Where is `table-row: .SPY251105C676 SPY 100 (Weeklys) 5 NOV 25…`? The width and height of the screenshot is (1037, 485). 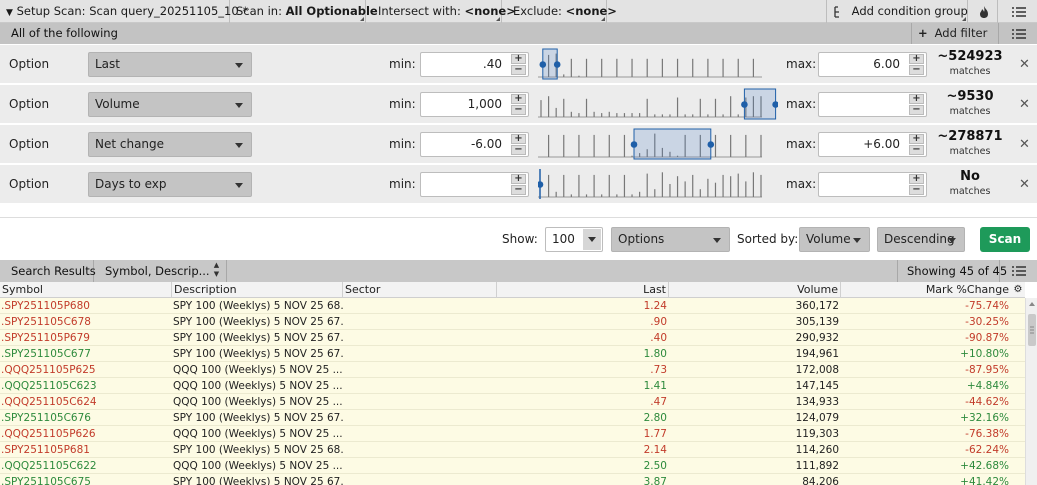
table-row: .SPY251105C676 SPY 100 (Weeklys) 5 NOV 25… is located at coordinates (512, 418).